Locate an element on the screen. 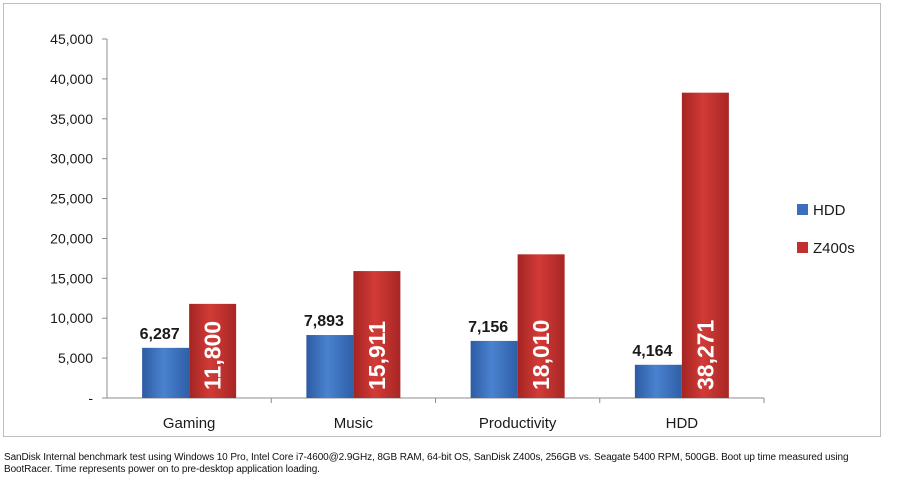  bar-hdd-gaming is located at coordinates (166, 372).